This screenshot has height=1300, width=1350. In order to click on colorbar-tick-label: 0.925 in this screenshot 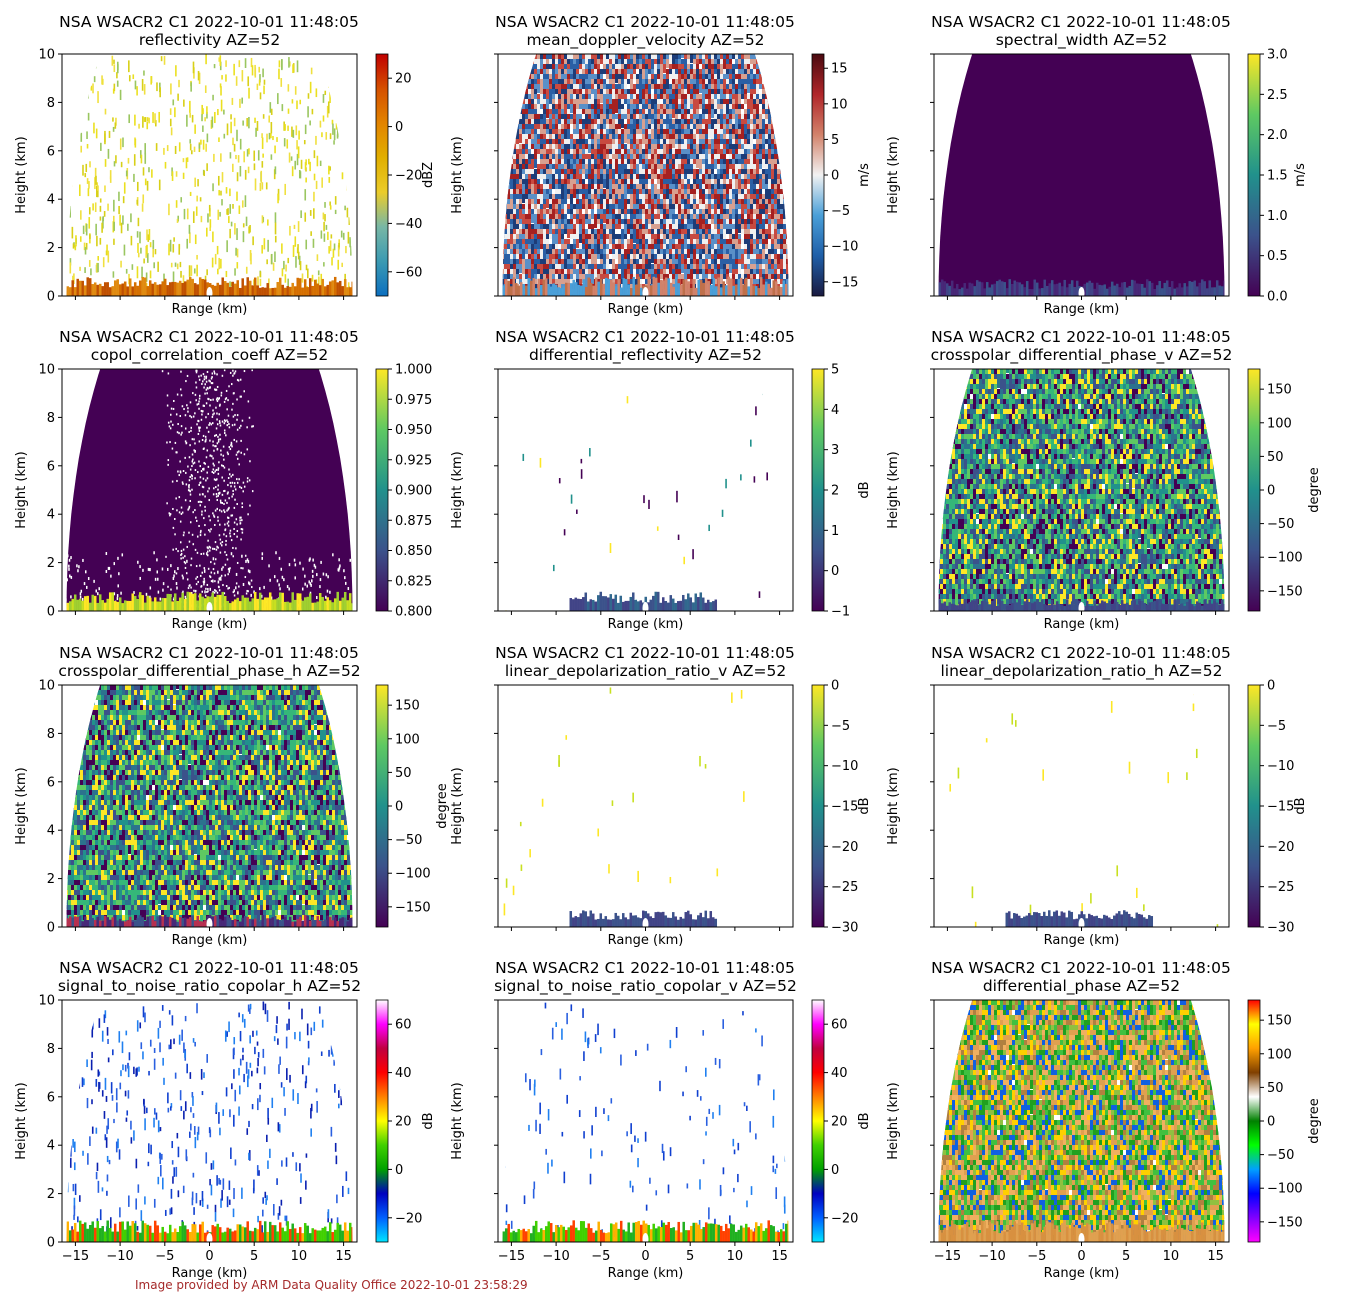, I will do `click(413, 460)`.